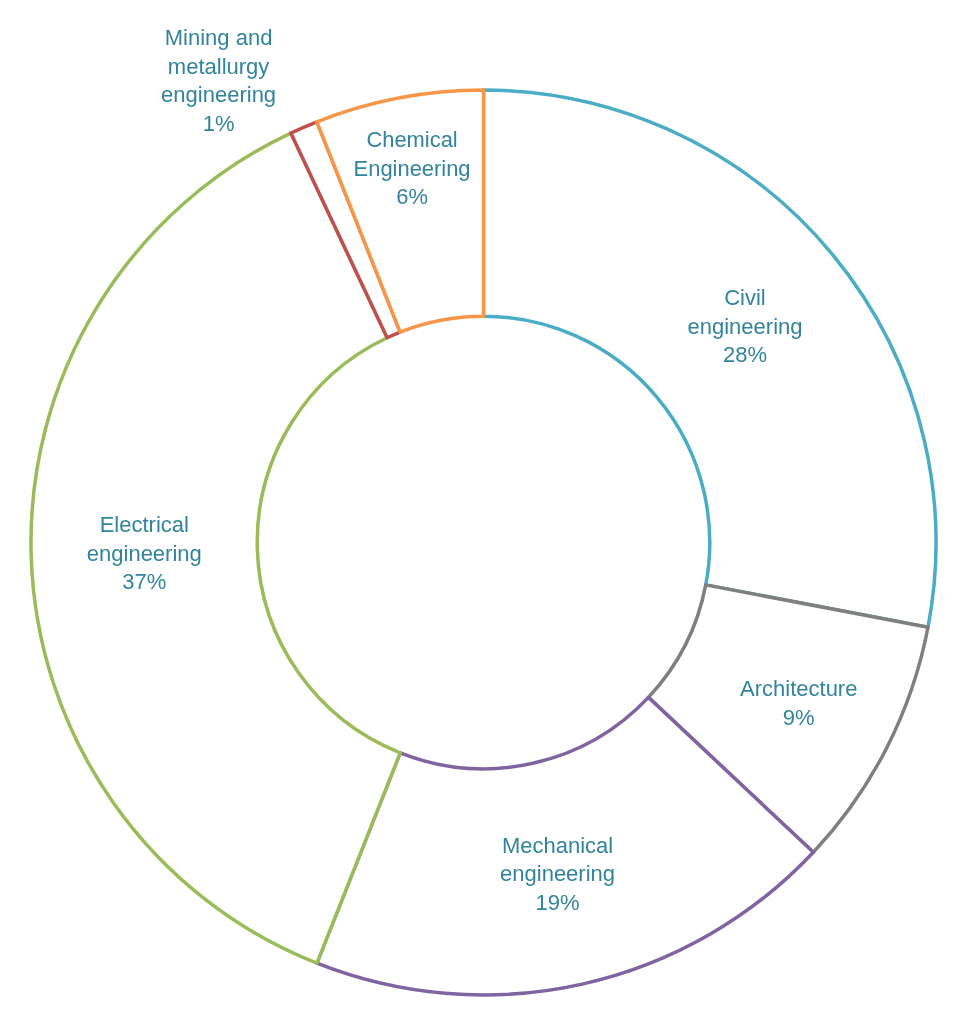 This screenshot has width=967, height=1015. I want to click on data-label: 9%, so click(798, 717).